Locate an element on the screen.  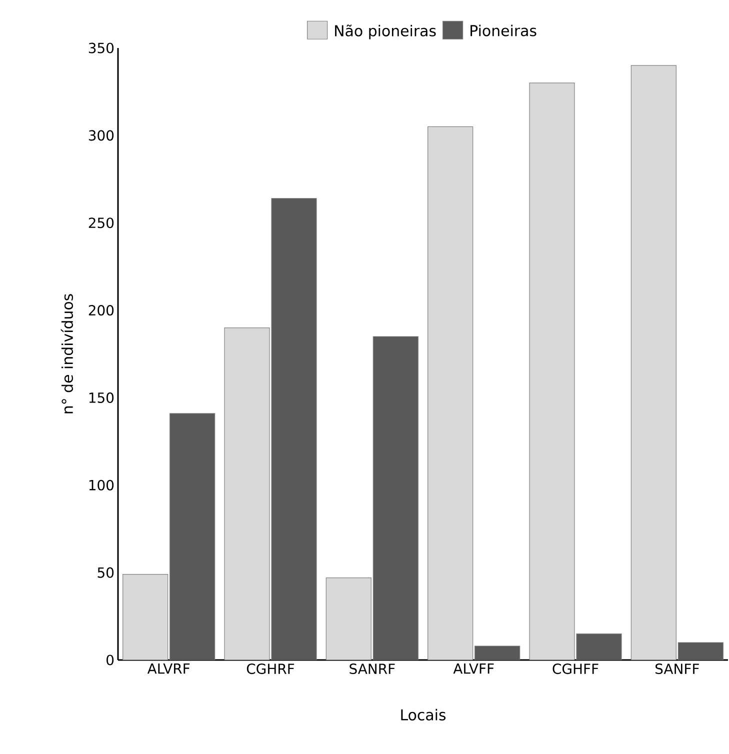
y-tick-label: 0 is located at coordinates (110, 660).